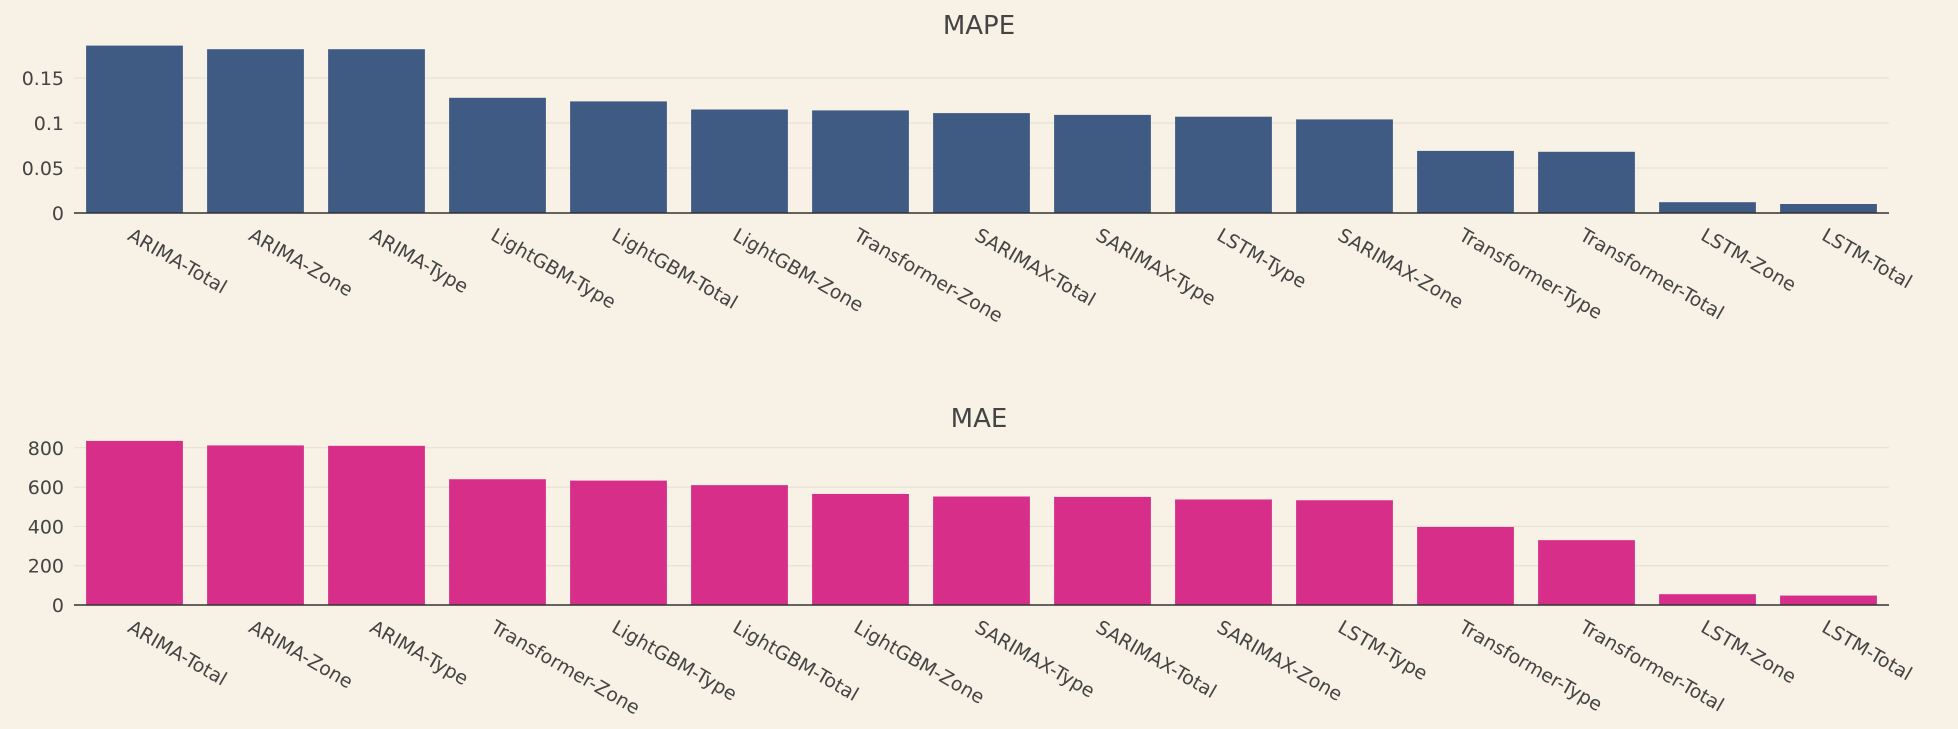 The height and width of the screenshot is (729, 1958). What do you see at coordinates (1155, 267) in the screenshot?
I see `mape-x-tick-label: SARIMAX-Type` at bounding box center [1155, 267].